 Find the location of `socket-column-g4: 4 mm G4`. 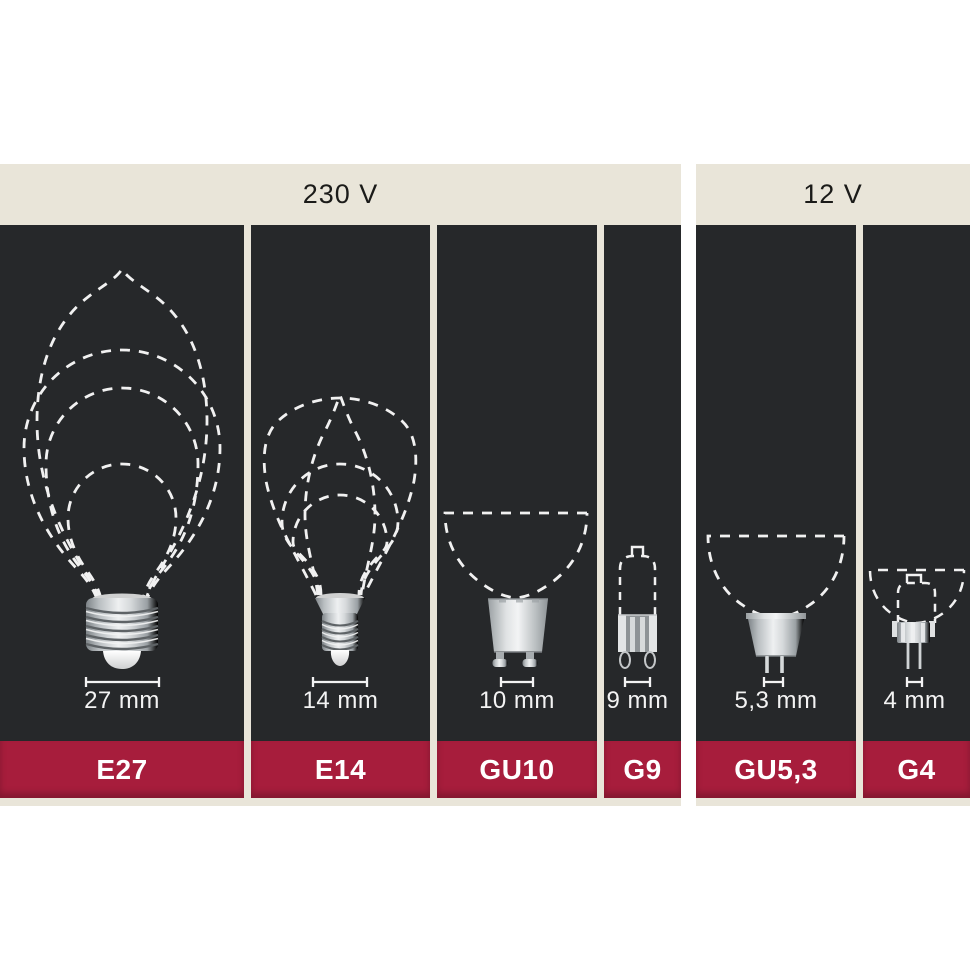

socket-column-g4: 4 mm G4 is located at coordinates (916, 511).